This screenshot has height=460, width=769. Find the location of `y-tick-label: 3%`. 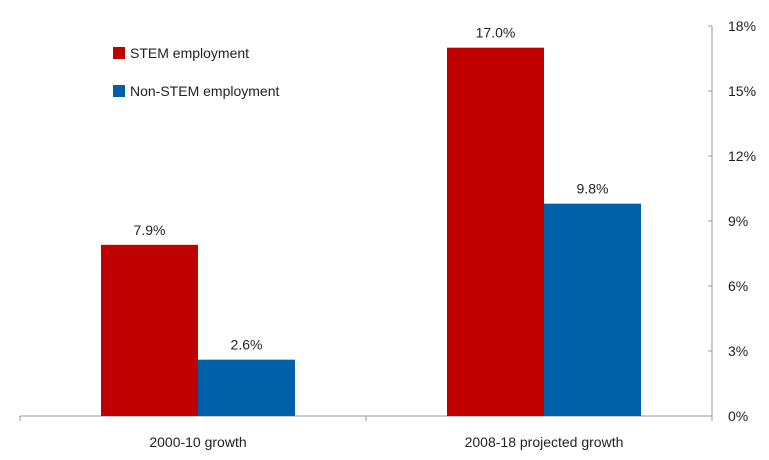

y-tick-label: 3% is located at coordinates (738, 351).